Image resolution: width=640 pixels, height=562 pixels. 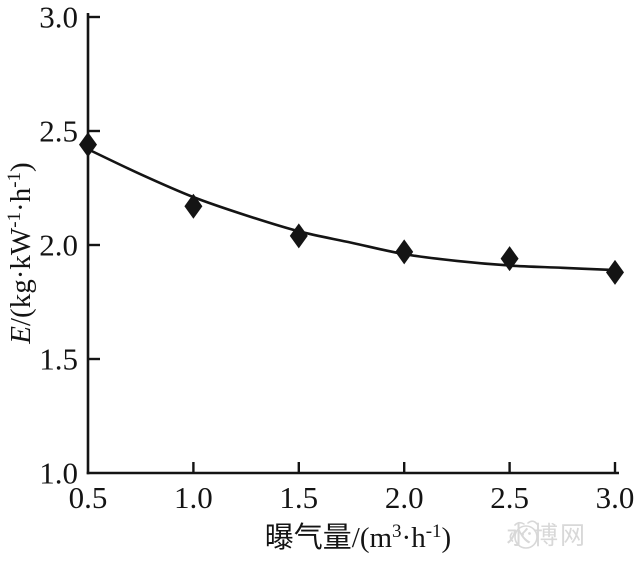 What do you see at coordinates (546, 534) in the screenshot?
I see `watermark: 水博网` at bounding box center [546, 534].